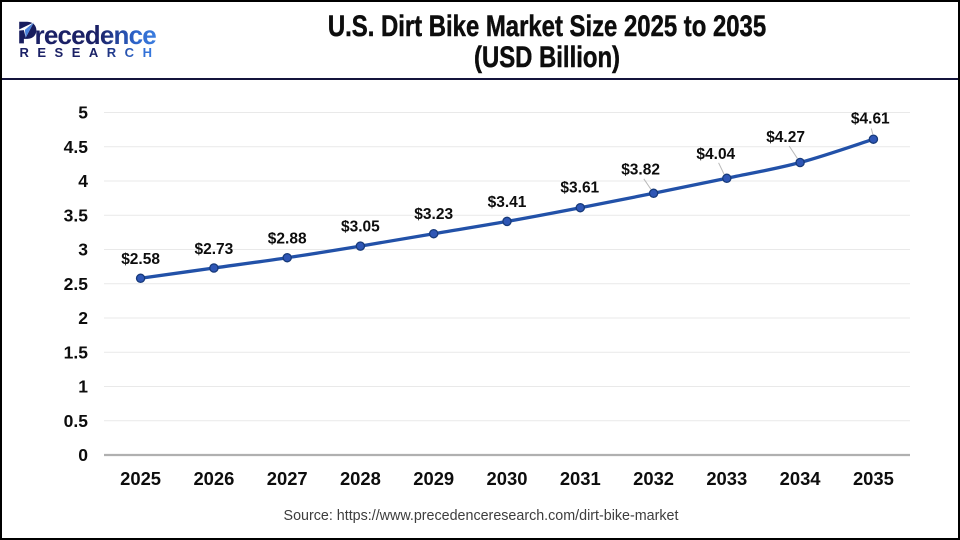 The width and height of the screenshot is (960, 540). I want to click on svg-text: 1.5, so click(76, 352).